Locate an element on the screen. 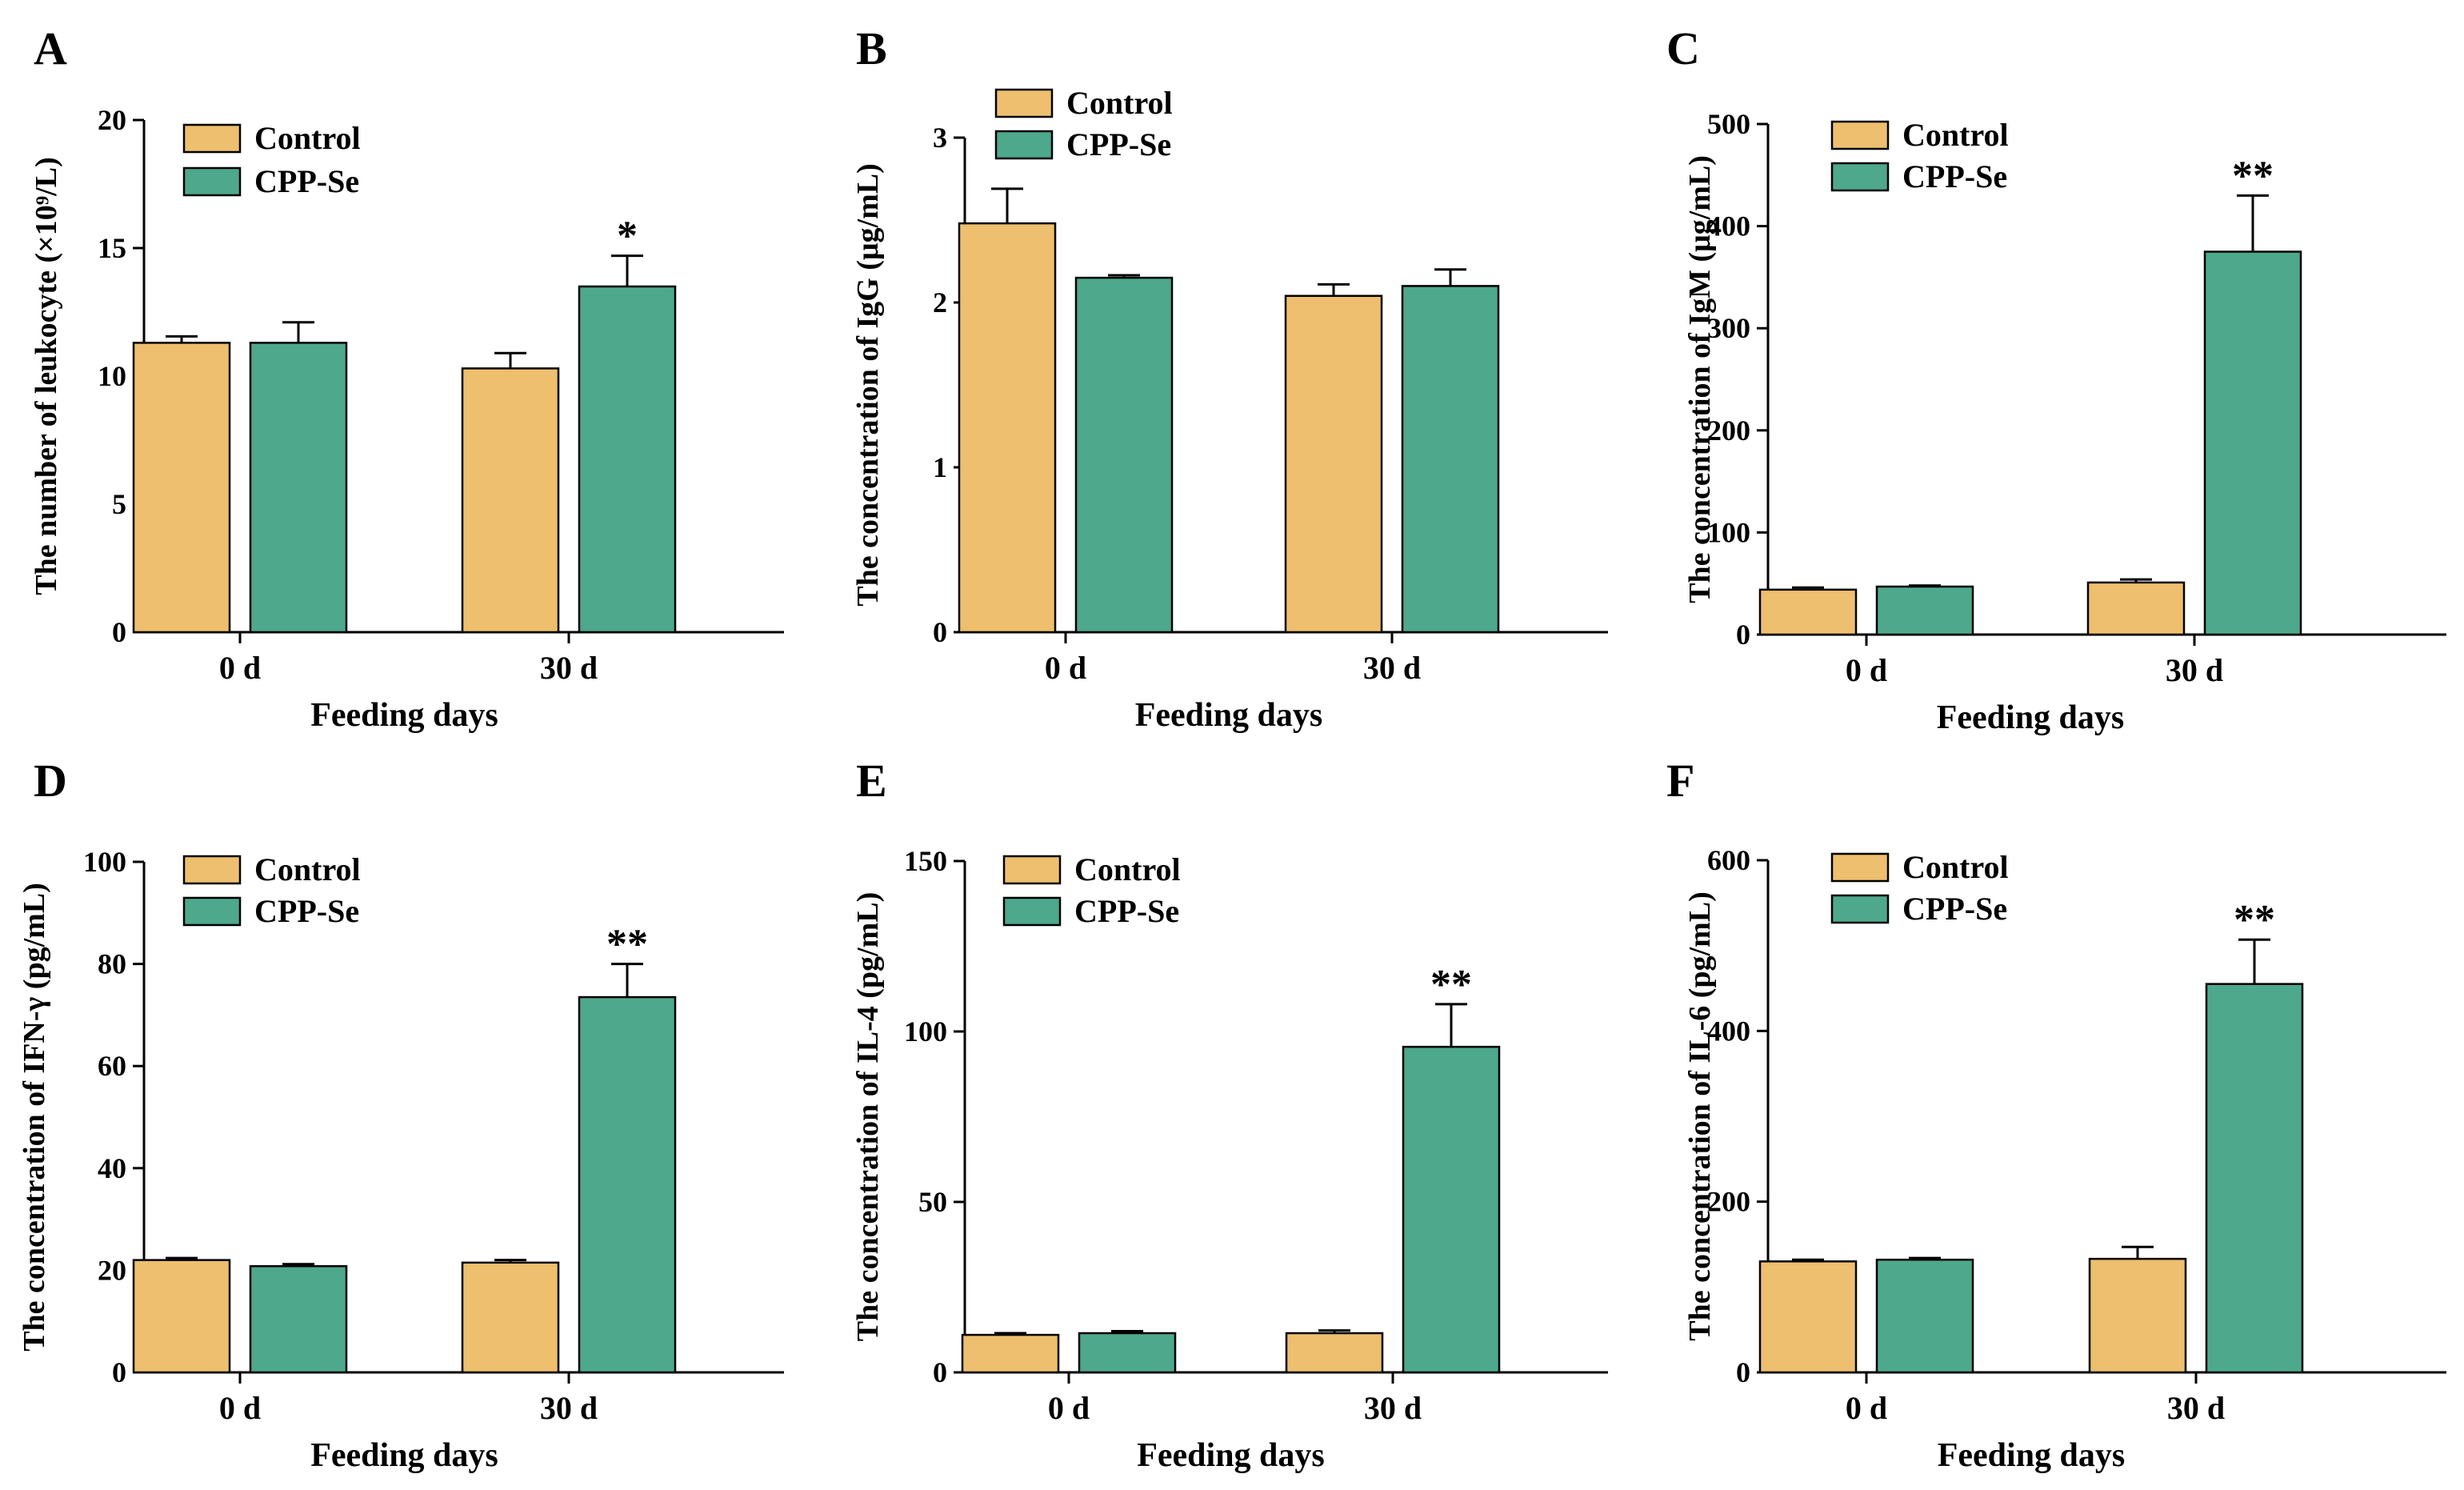  y-axis-label: The concentration of IgG (μg/mL) is located at coordinates (868, 385).